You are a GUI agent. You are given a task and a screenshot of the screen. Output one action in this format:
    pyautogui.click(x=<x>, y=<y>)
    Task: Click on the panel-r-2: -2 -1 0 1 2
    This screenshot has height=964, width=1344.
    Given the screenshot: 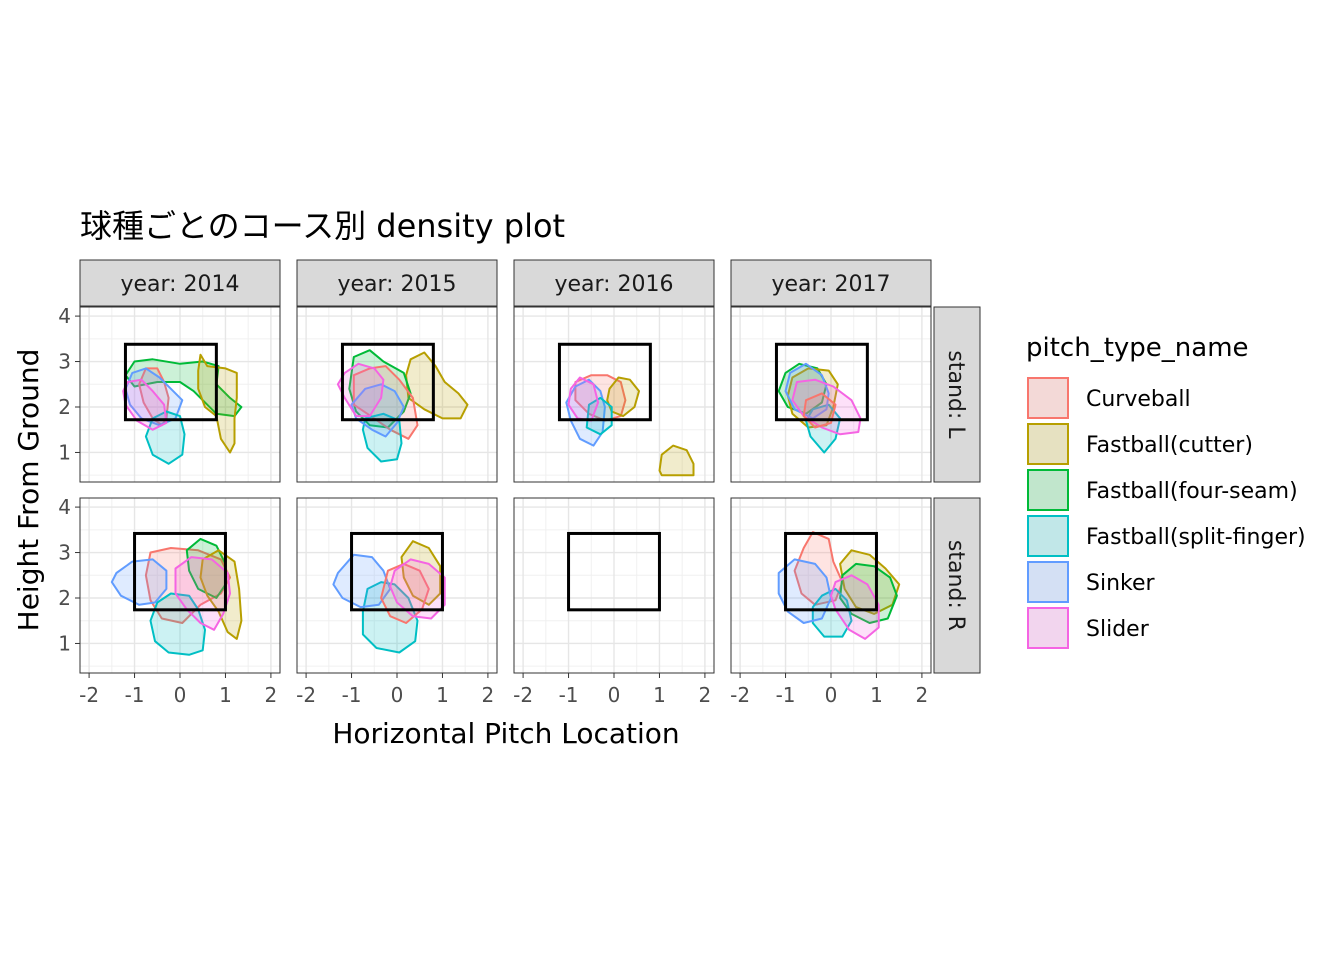 What is the action you would take?
    pyautogui.click(x=397, y=602)
    